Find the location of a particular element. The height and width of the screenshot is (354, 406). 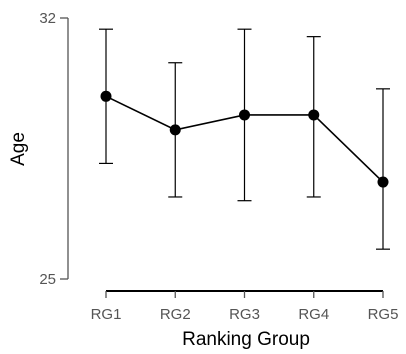

y-tick-label-0: 25 is located at coordinates (47, 279).